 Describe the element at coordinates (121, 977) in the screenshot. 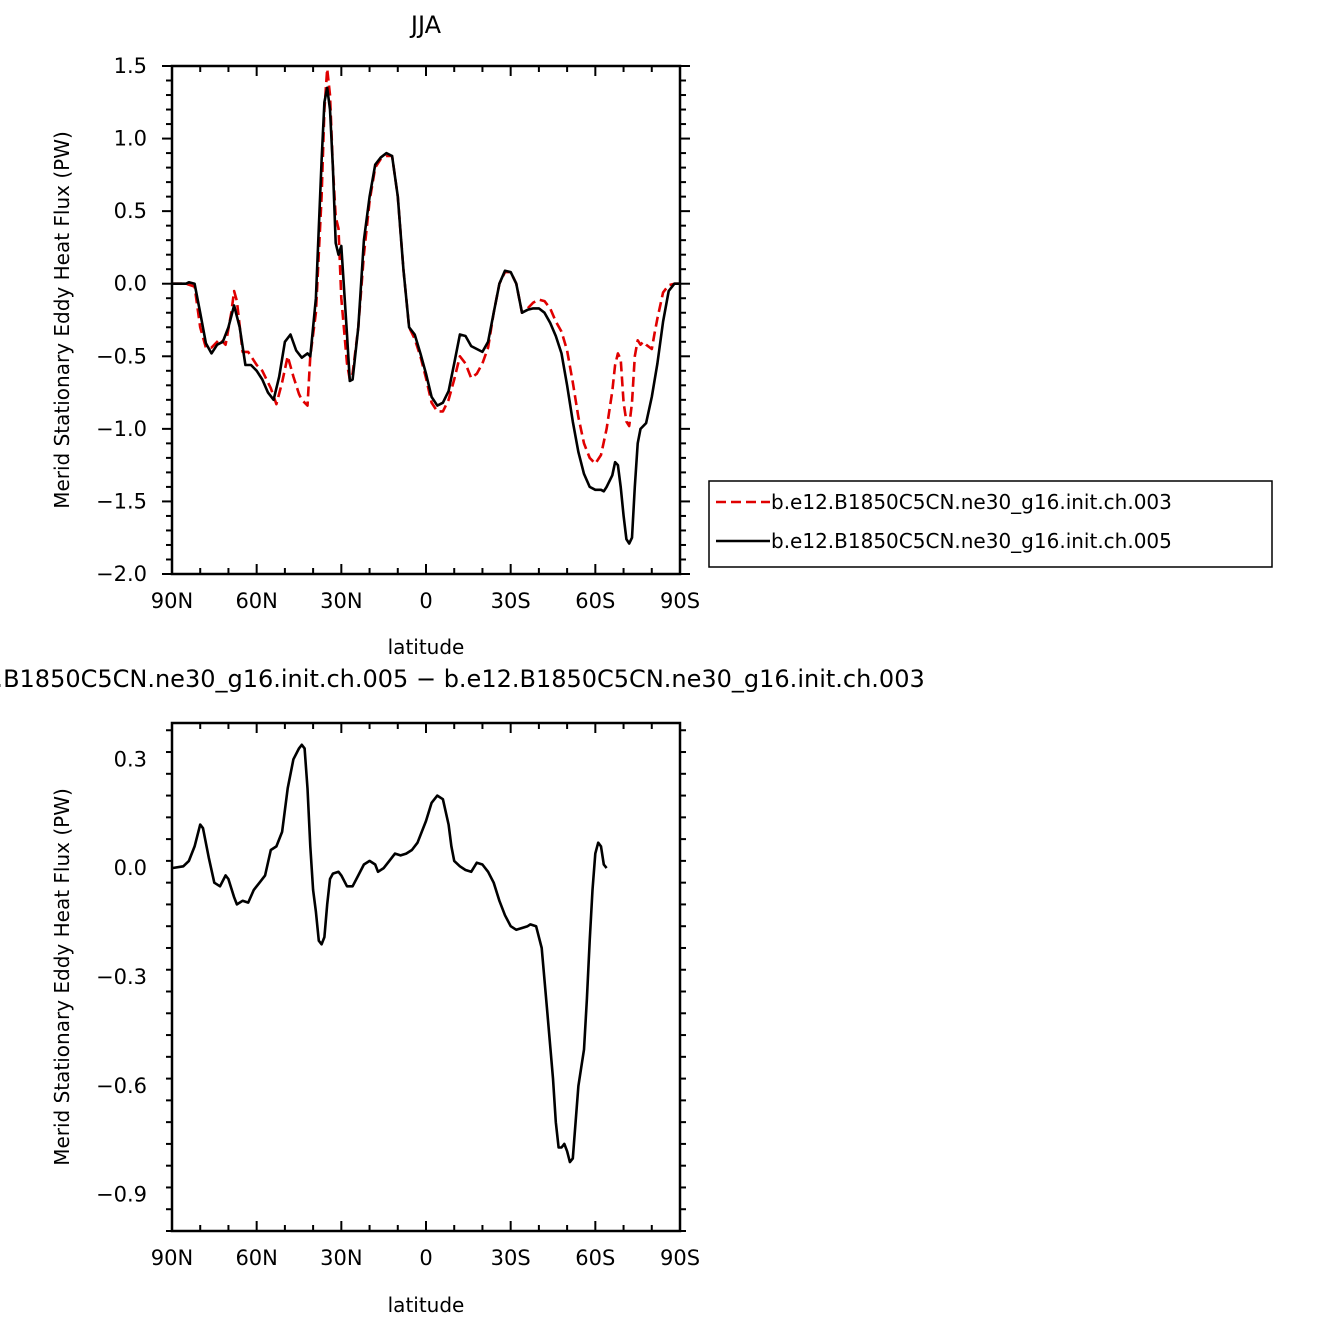

I see `y-tick-label: −0.3` at that location.